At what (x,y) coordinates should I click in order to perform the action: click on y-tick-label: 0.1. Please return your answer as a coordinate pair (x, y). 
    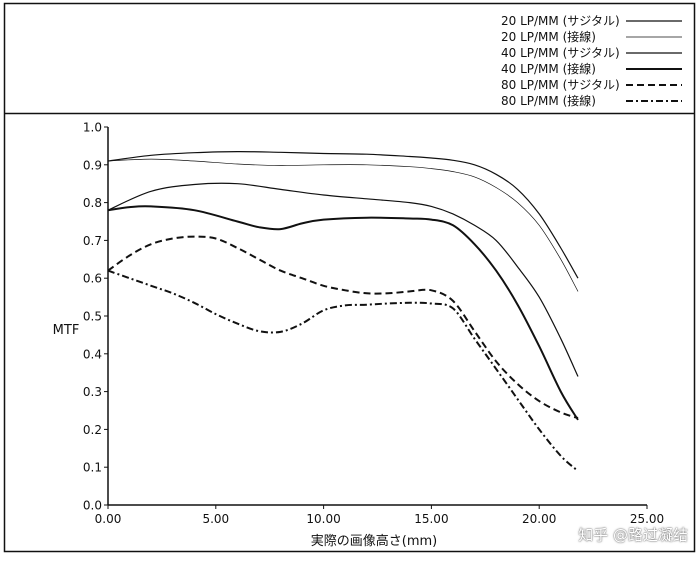
    Looking at the image, I should click on (92, 468).